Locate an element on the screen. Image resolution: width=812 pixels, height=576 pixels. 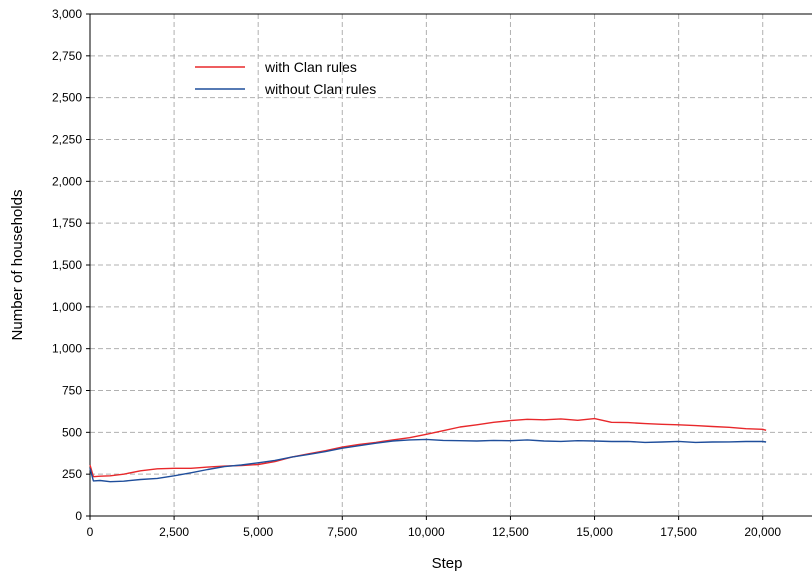
y-tick-label: 1,750 is located at coordinates (67, 223).